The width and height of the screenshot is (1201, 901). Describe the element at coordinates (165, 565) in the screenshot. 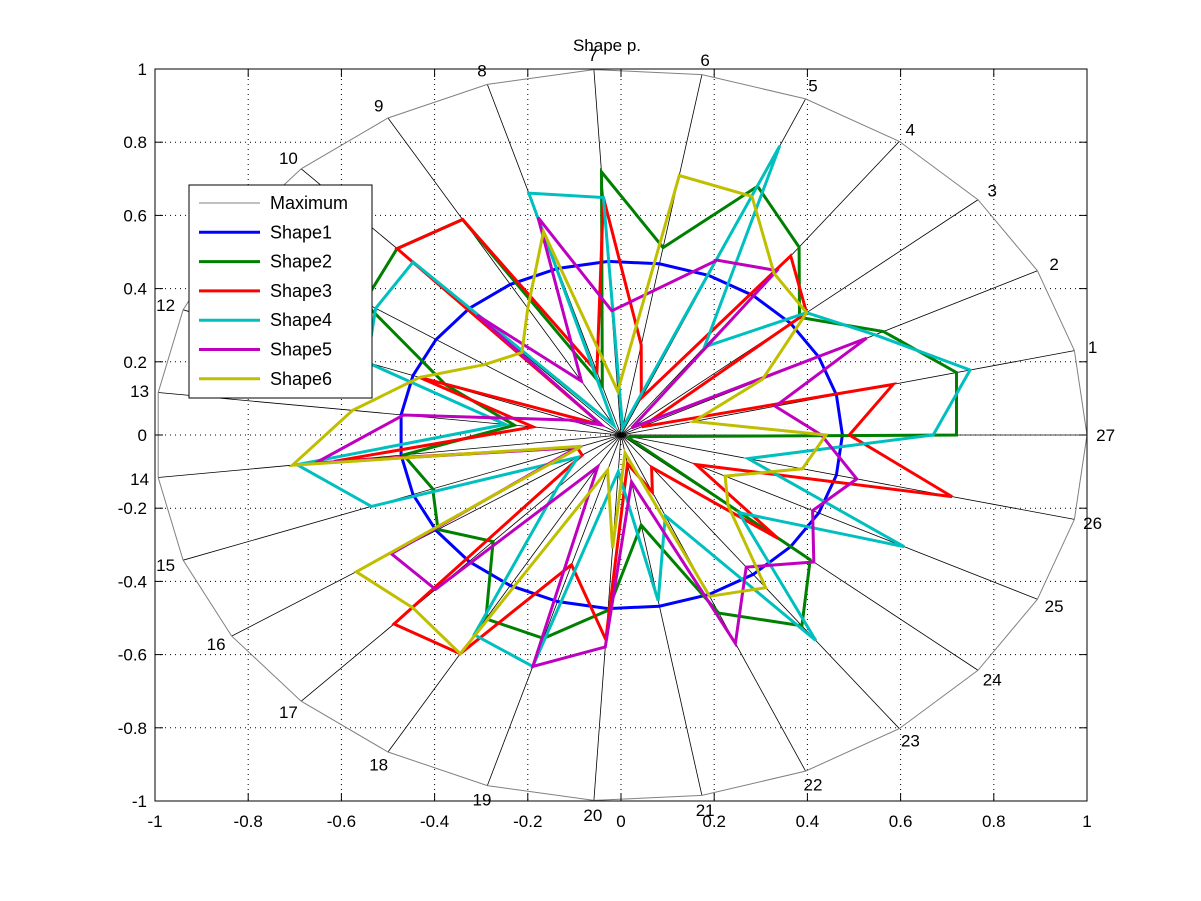

I see `spoke-label: 15` at that location.